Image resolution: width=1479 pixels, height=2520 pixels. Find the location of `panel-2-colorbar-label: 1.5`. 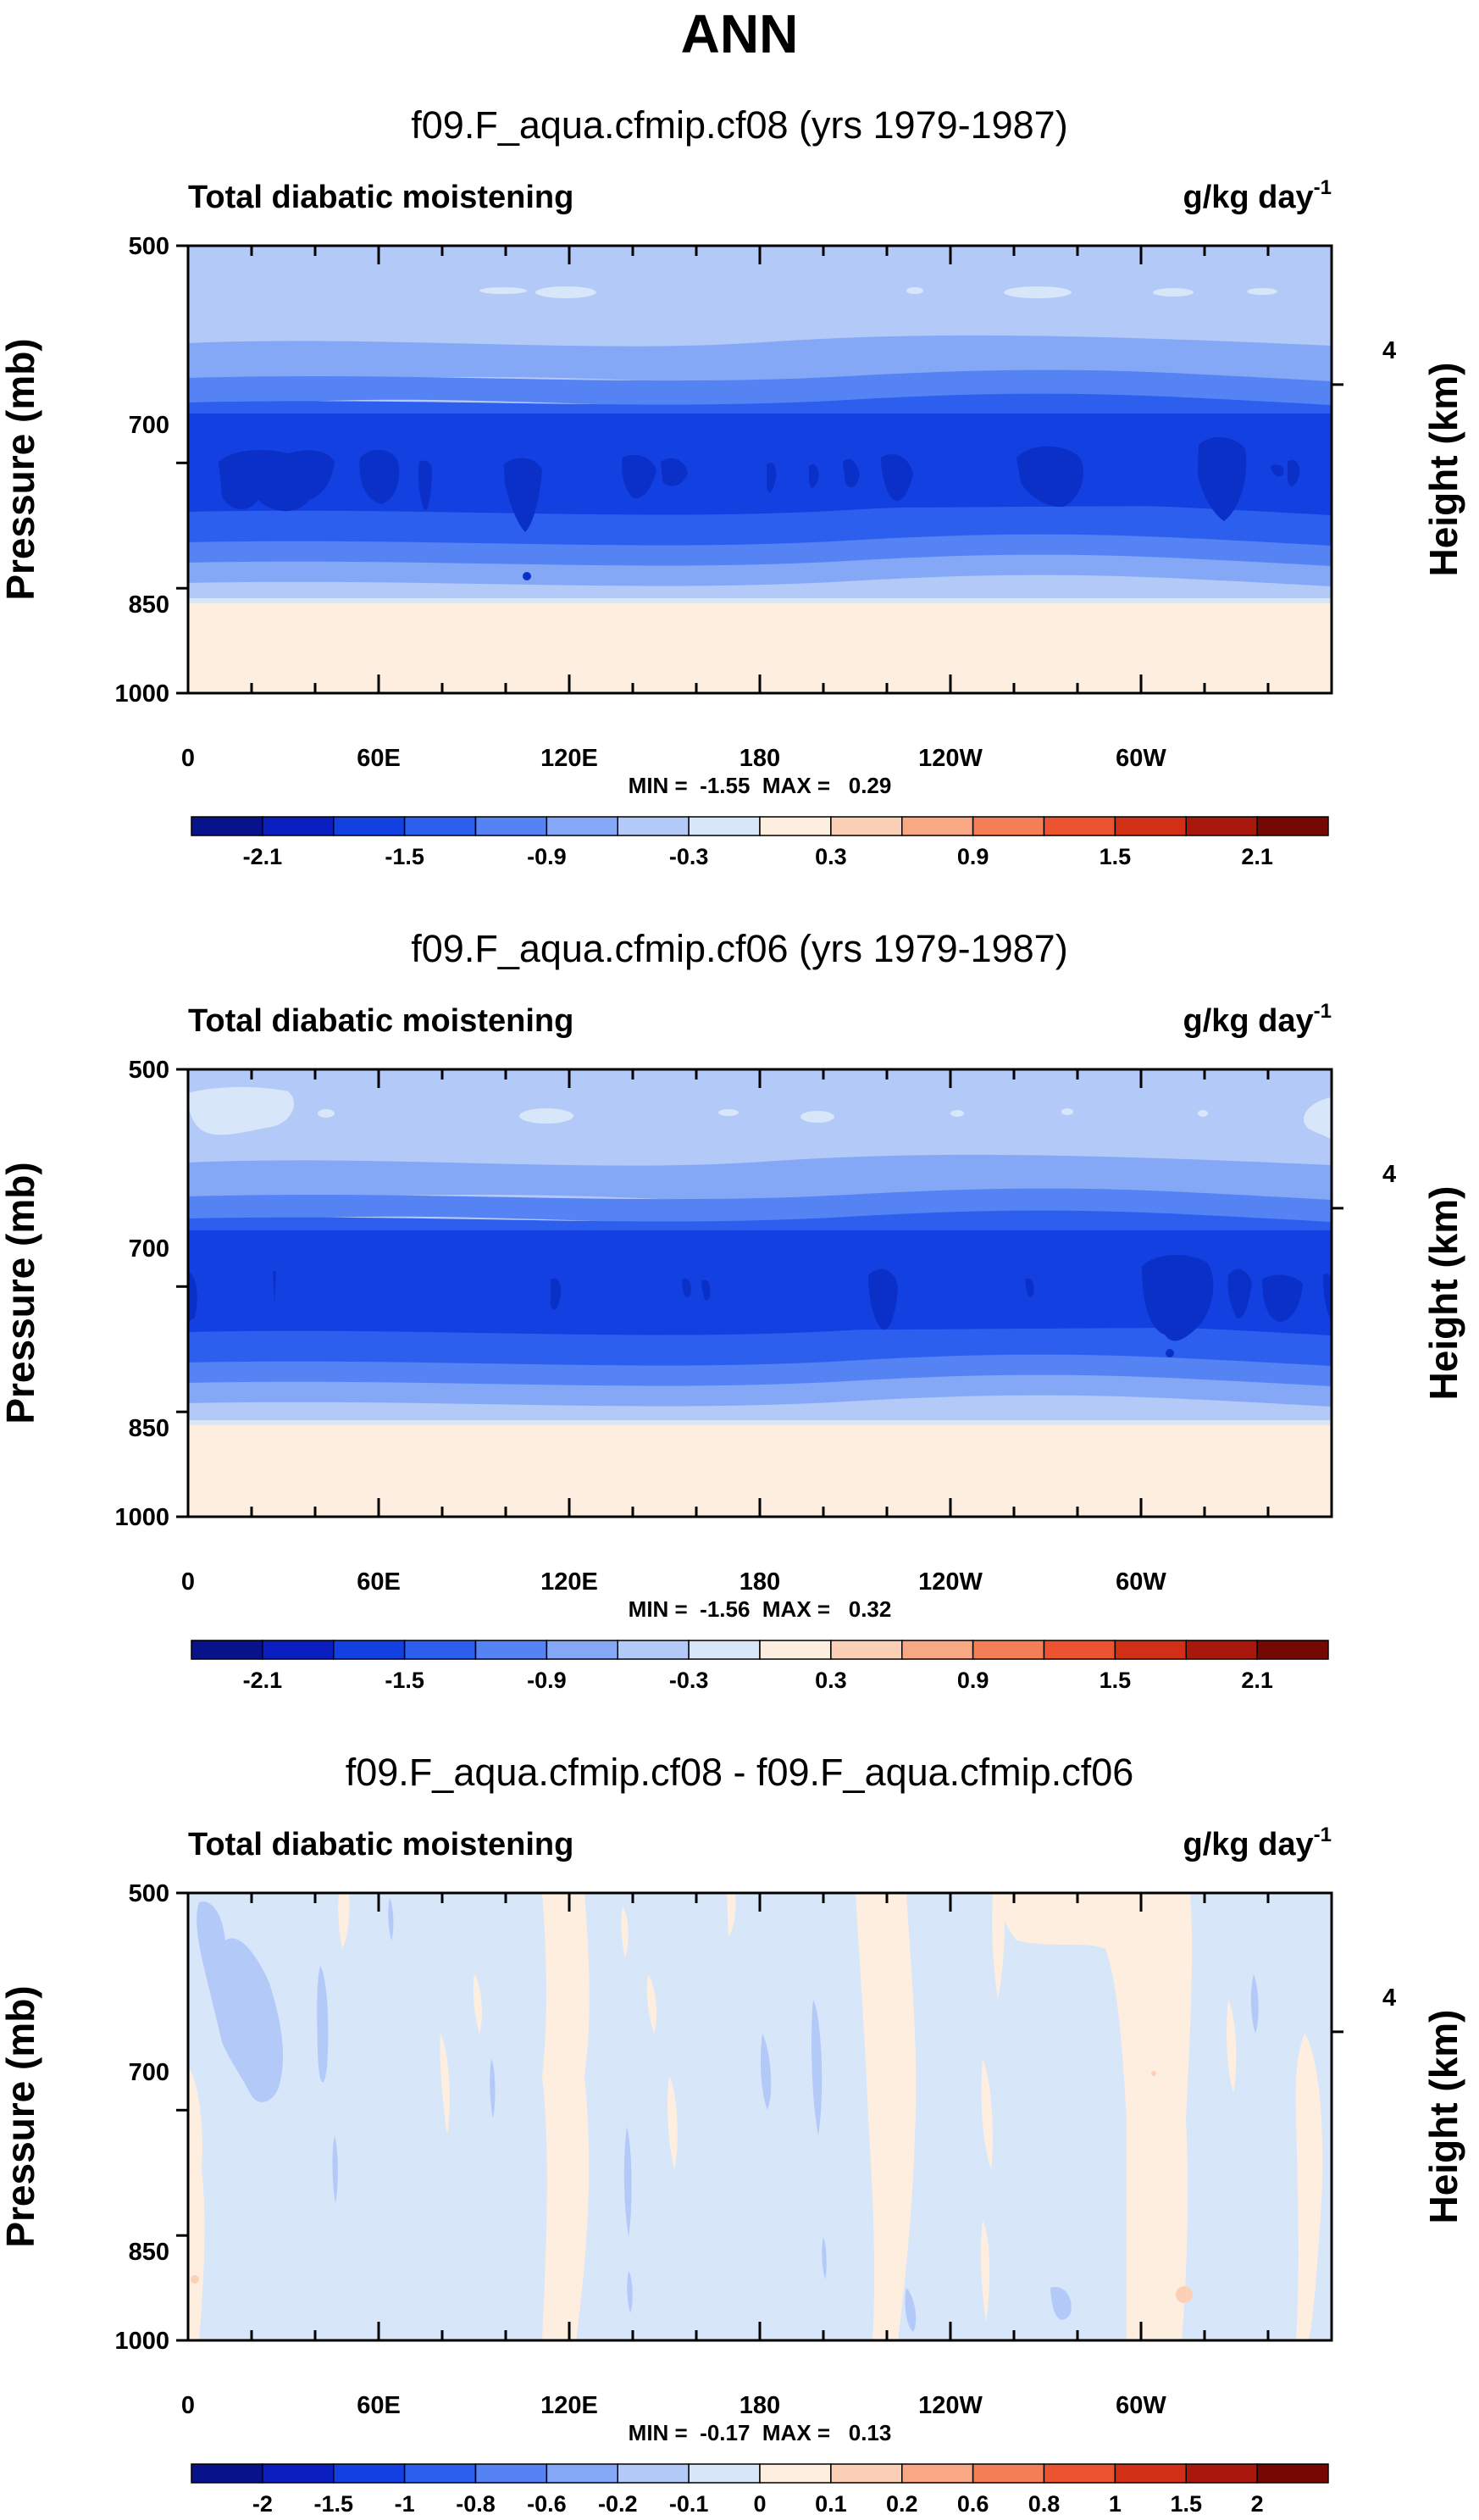

panel-2-colorbar-label: 1.5 is located at coordinates (1116, 1681).